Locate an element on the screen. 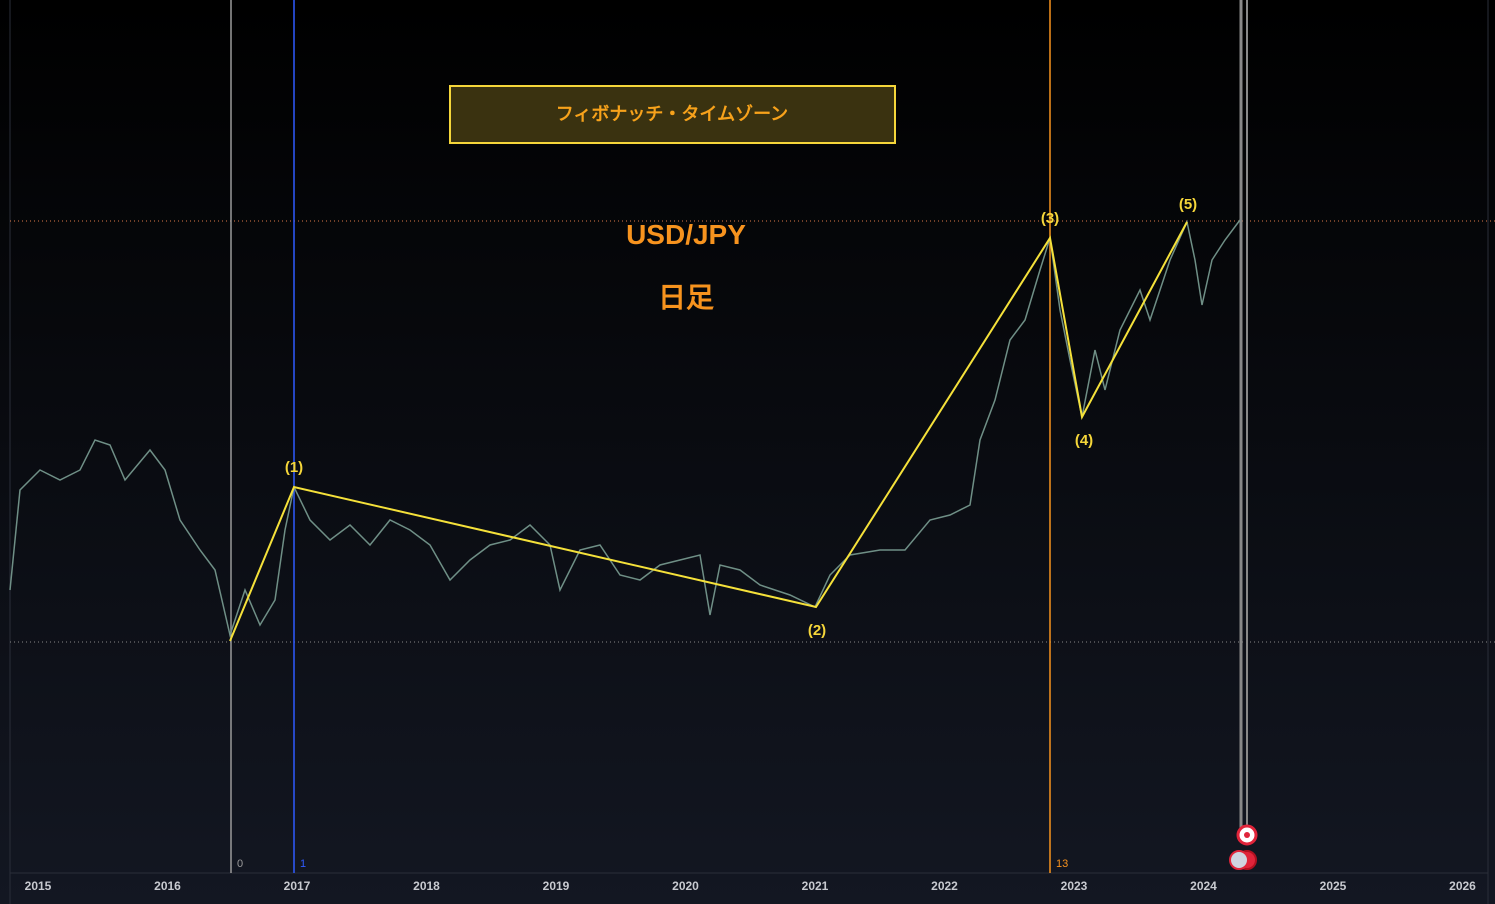 This screenshot has width=1495, height=904. fib-label: 0 is located at coordinates (240, 864).